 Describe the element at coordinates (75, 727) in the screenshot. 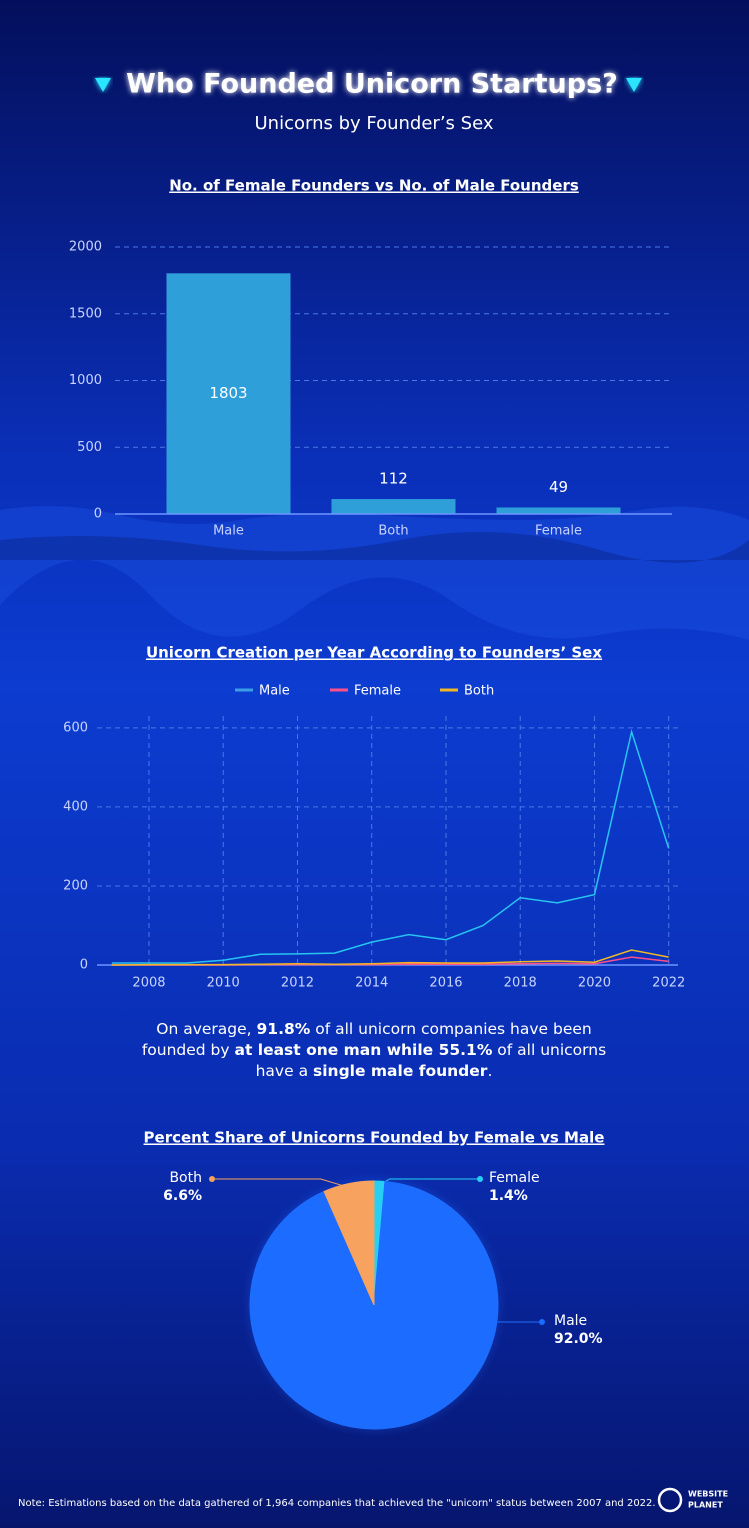

I see `y-tick-label: 600` at that location.